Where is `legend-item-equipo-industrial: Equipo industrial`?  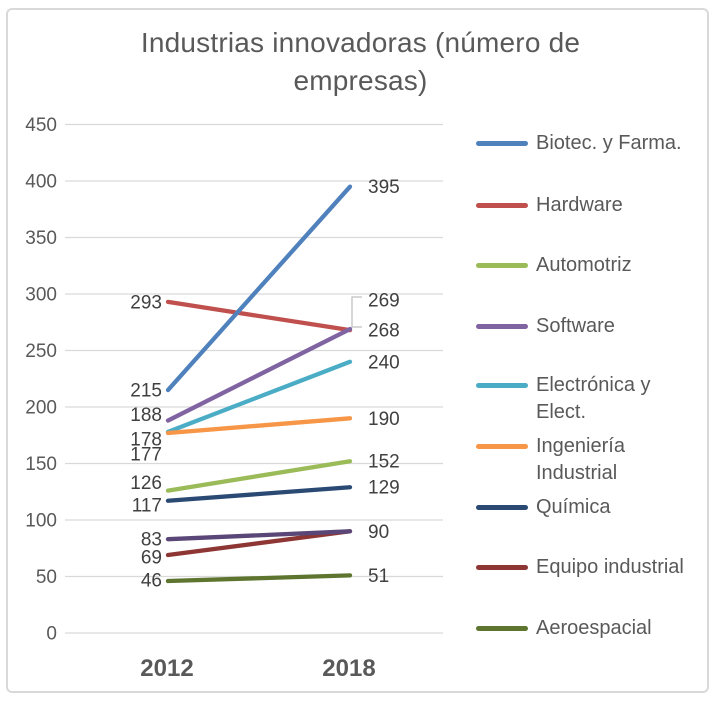 legend-item-equipo-industrial: Equipo industrial is located at coordinates (587, 567).